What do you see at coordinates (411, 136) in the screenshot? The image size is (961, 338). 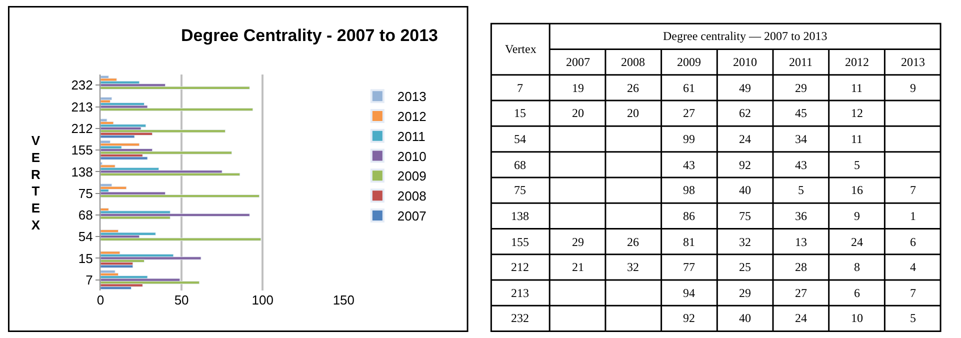 I see `legend-label: 2011` at bounding box center [411, 136].